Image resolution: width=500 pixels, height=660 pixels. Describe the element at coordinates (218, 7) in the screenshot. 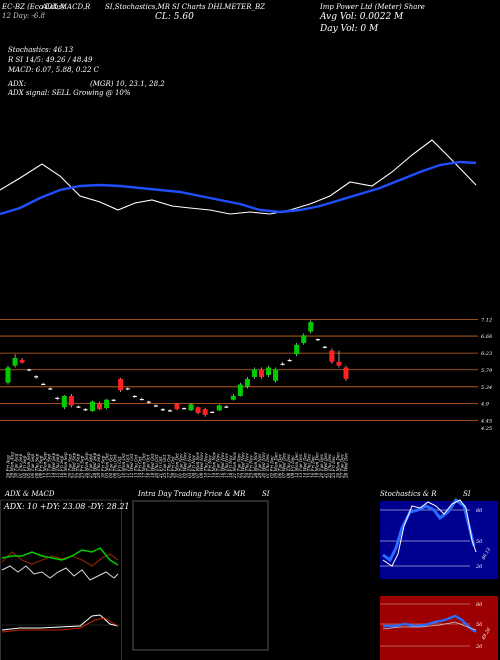

I see `header-chart-title: SI Charts DHLMETER_BZ` at that location.